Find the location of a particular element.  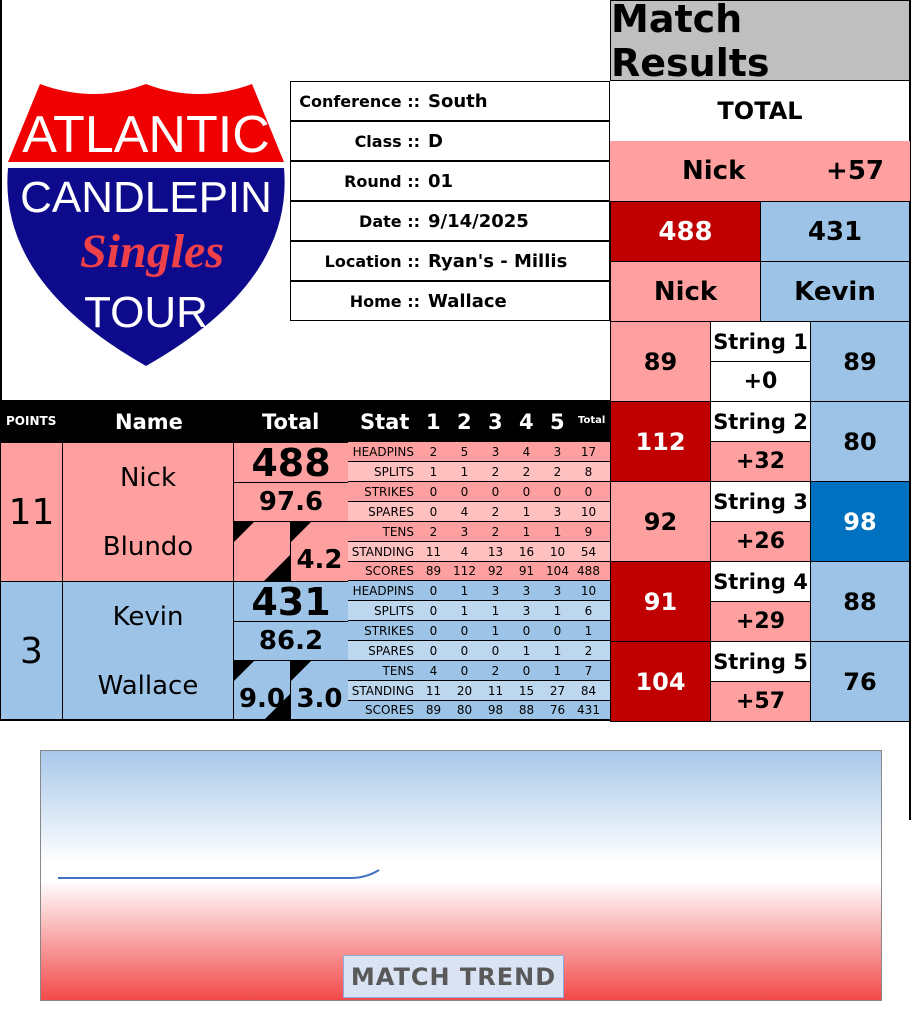

string-1-diff: +0 is located at coordinates (760, 381).